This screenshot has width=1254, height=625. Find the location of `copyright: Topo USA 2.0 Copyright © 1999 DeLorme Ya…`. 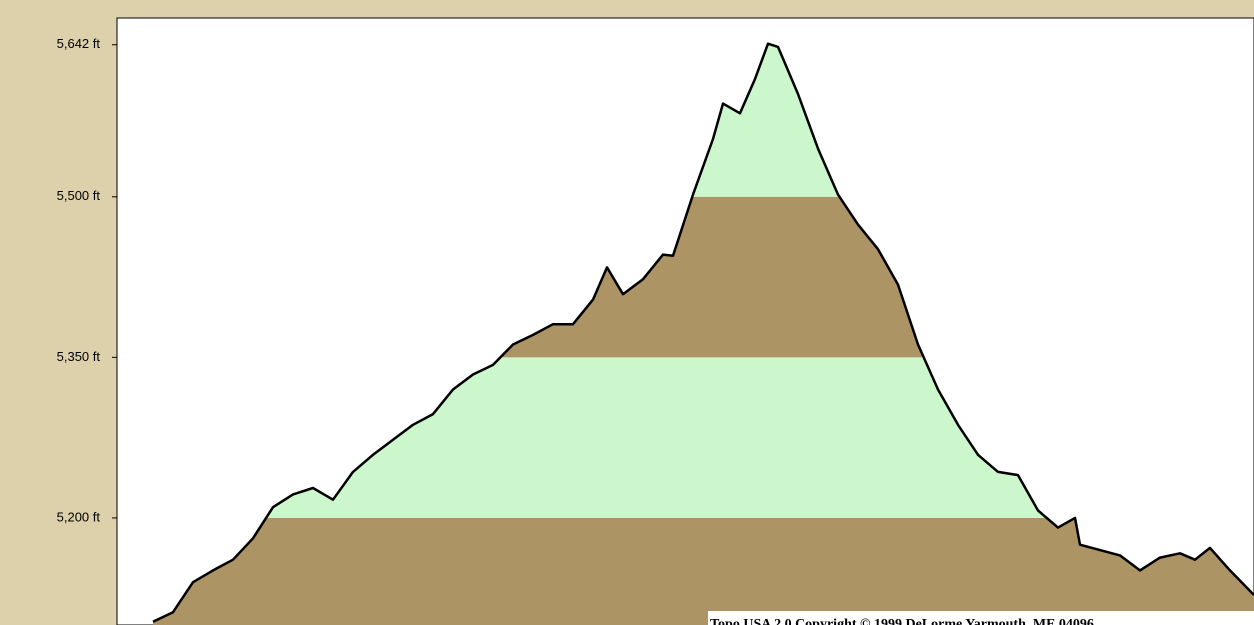

copyright: Topo USA 2.0 Copyright © 1999 DeLorme Ya… is located at coordinates (902, 621).